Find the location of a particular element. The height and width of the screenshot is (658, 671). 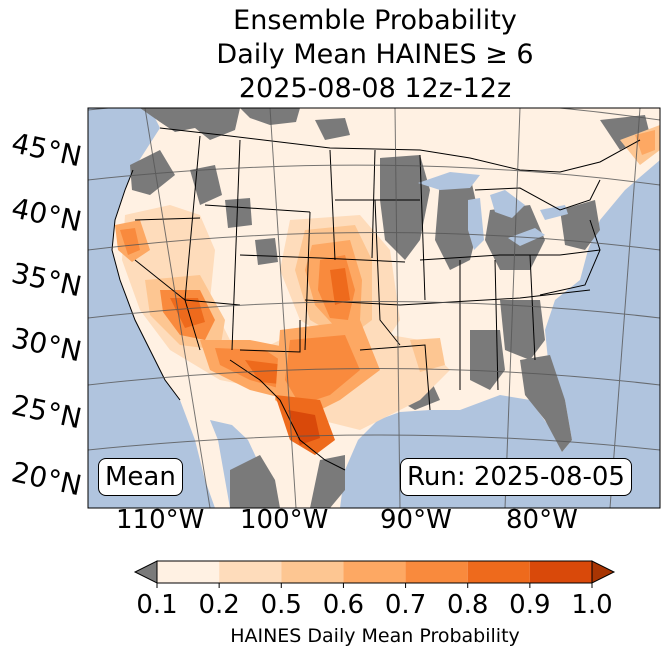

colorbar-frame is located at coordinates (374, 572).